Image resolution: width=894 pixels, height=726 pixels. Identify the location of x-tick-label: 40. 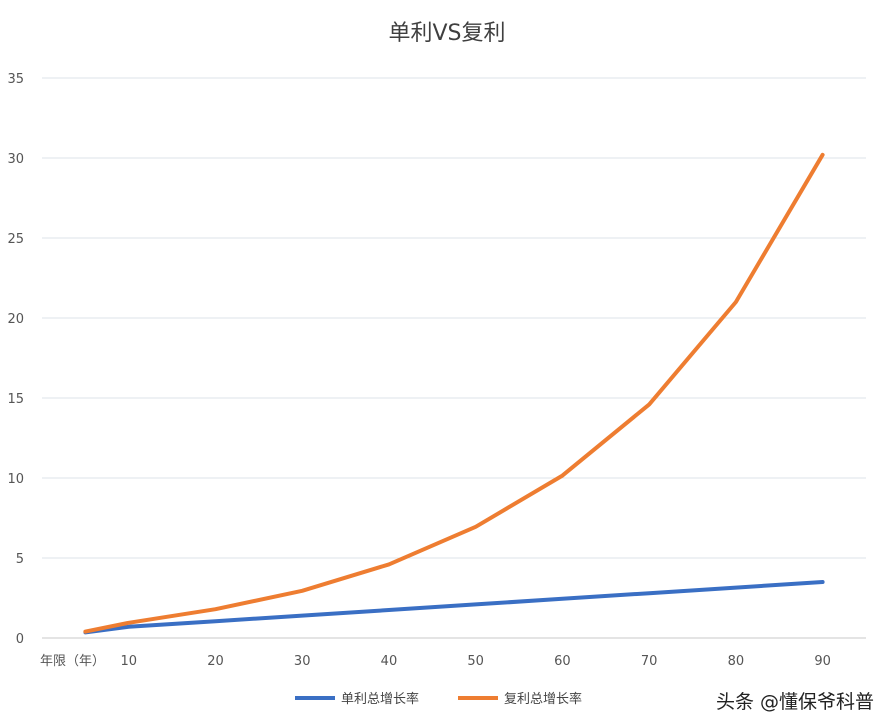
(389, 661).